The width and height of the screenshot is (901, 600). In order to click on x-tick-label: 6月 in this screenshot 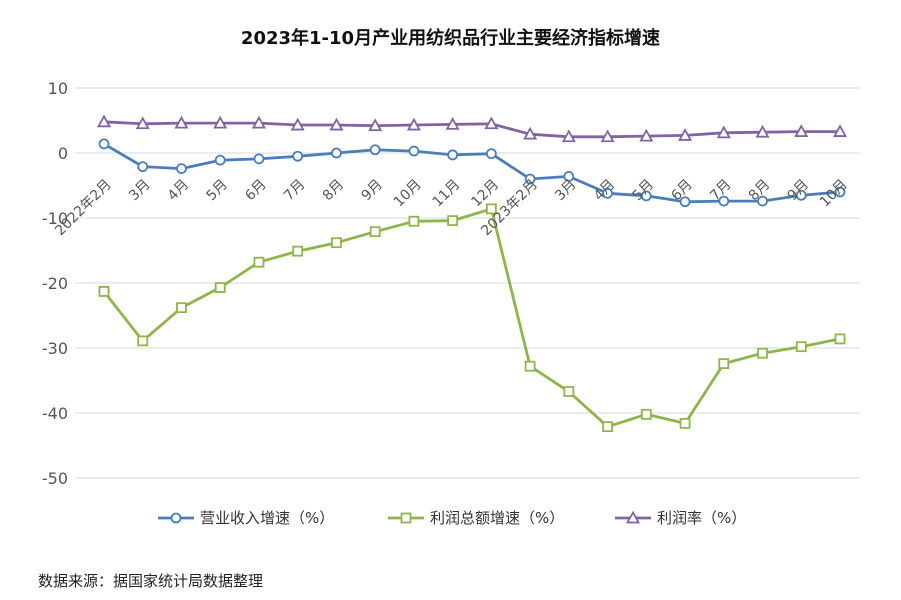, I will do `click(256, 191)`.